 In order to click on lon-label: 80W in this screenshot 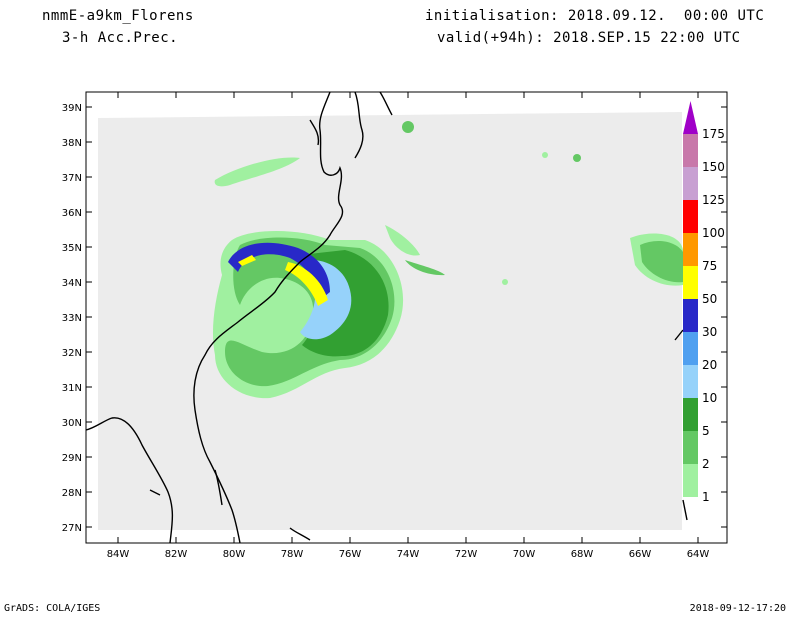, I will do `click(234, 554)`.